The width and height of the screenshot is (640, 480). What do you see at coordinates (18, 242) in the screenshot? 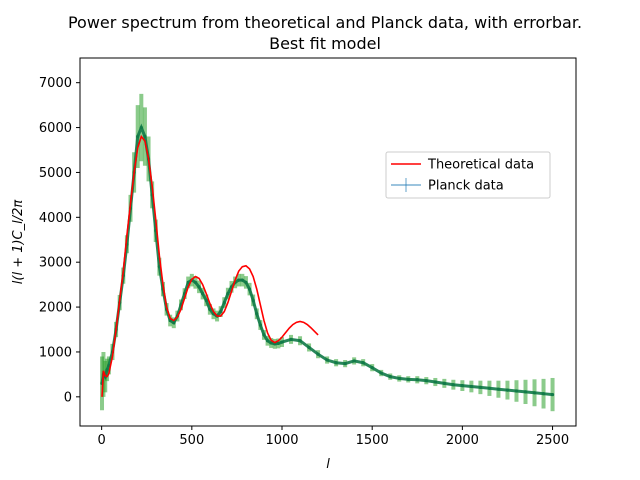
I see `y-axis-label: l(l + 1)C_l/2π` at bounding box center [18, 242].